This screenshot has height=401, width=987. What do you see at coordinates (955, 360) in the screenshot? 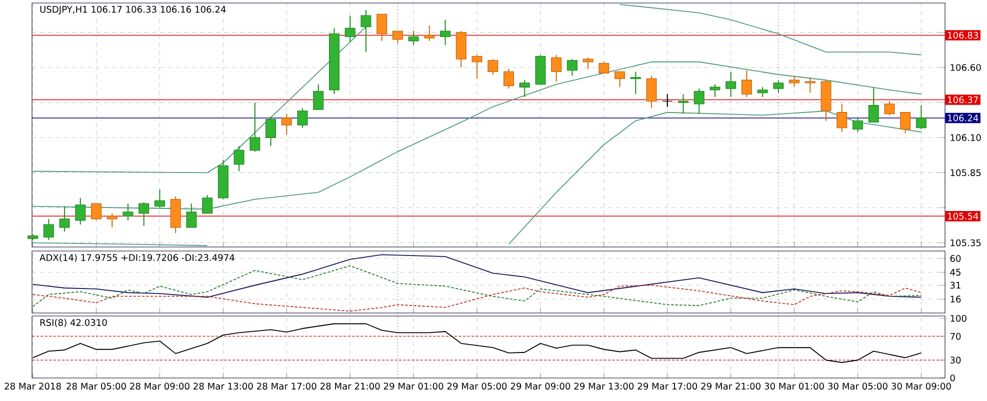
I see `y-tick-label: 30` at bounding box center [955, 360].